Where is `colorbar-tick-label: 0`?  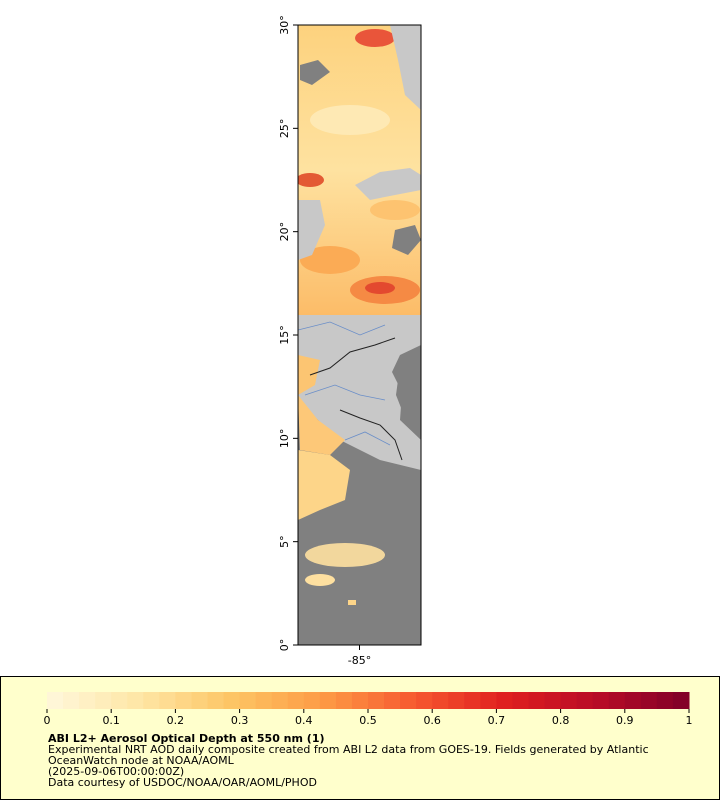 colorbar-tick-label: 0 is located at coordinates (47, 720).